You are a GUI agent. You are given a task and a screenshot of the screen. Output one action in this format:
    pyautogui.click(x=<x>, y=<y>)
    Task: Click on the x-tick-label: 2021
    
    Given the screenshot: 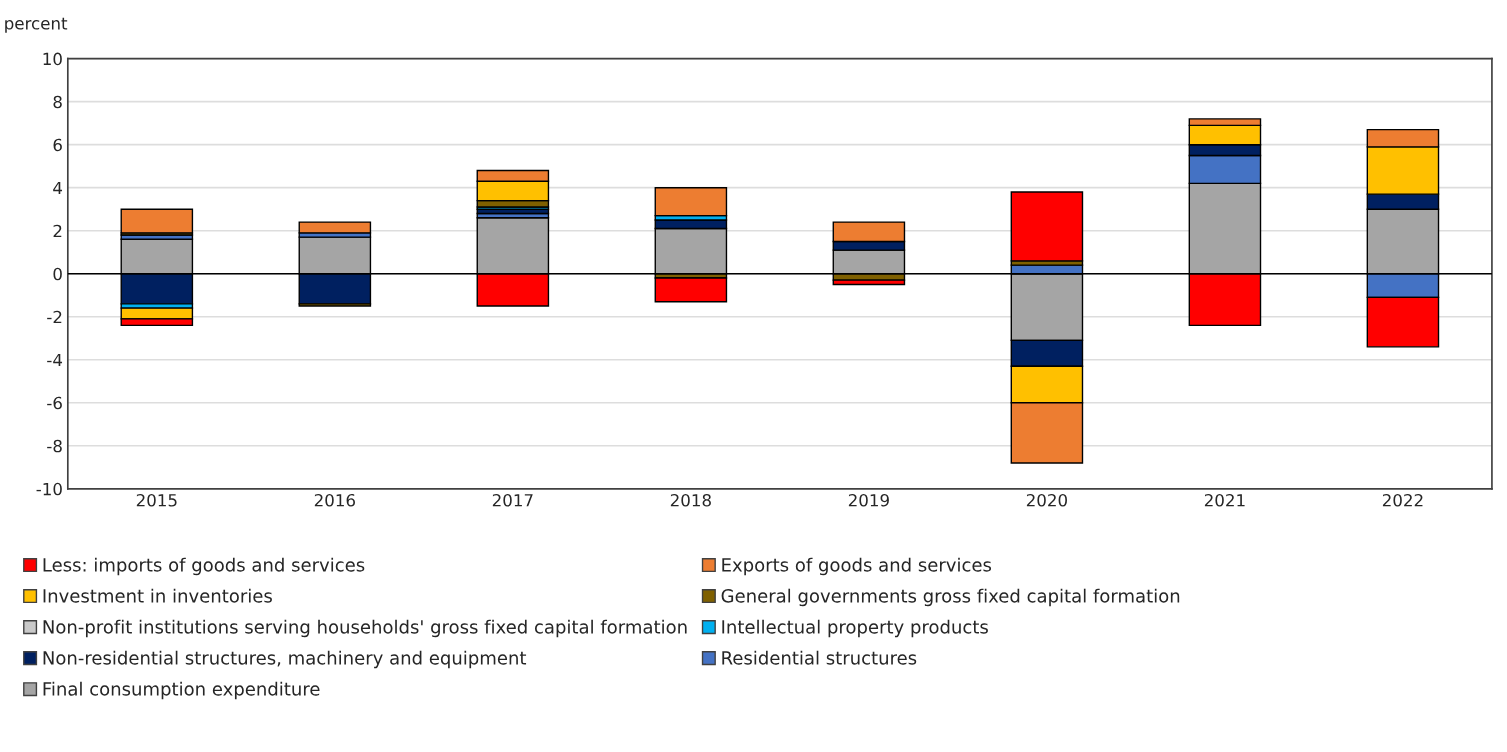 What is the action you would take?
    pyautogui.click(x=1224, y=500)
    